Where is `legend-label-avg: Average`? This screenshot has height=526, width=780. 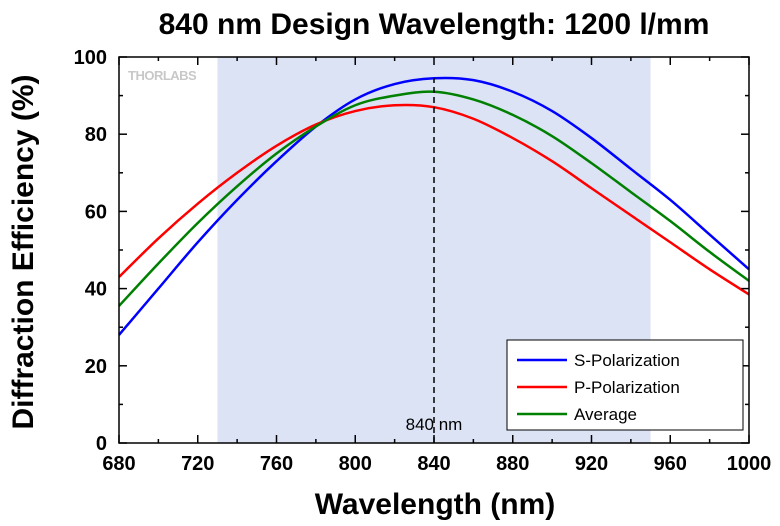
legend-label-avg: Average is located at coordinates (605, 414).